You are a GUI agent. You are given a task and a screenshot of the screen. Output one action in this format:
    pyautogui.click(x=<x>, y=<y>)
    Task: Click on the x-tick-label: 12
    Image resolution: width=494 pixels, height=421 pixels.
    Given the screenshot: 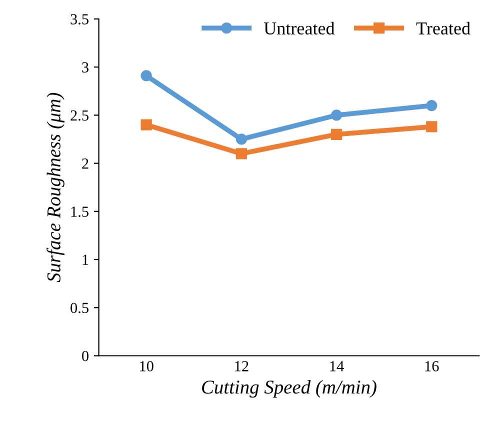 What is the action you would take?
    pyautogui.click(x=241, y=366)
    